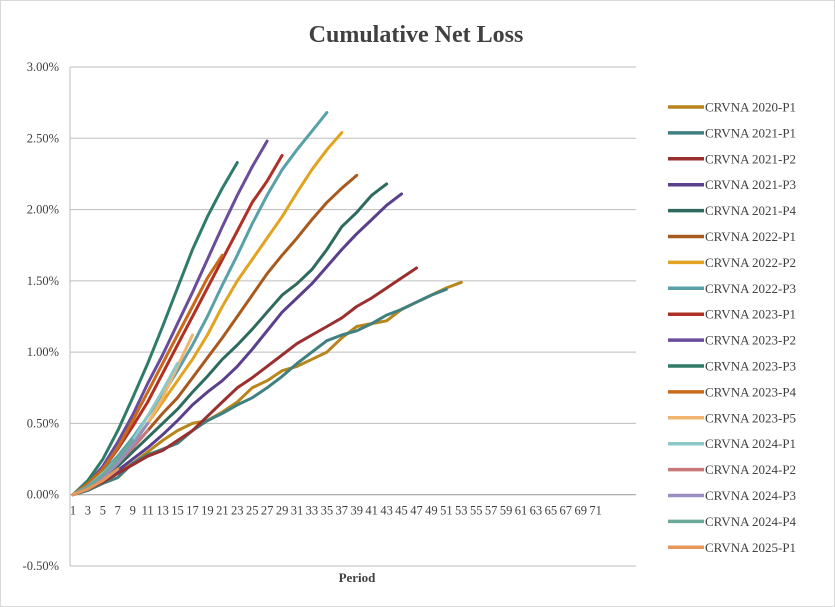 Image resolution: width=835 pixels, height=607 pixels. Describe the element at coordinates (252, 511) in the screenshot. I see `x-tick-label: 25` at that location.